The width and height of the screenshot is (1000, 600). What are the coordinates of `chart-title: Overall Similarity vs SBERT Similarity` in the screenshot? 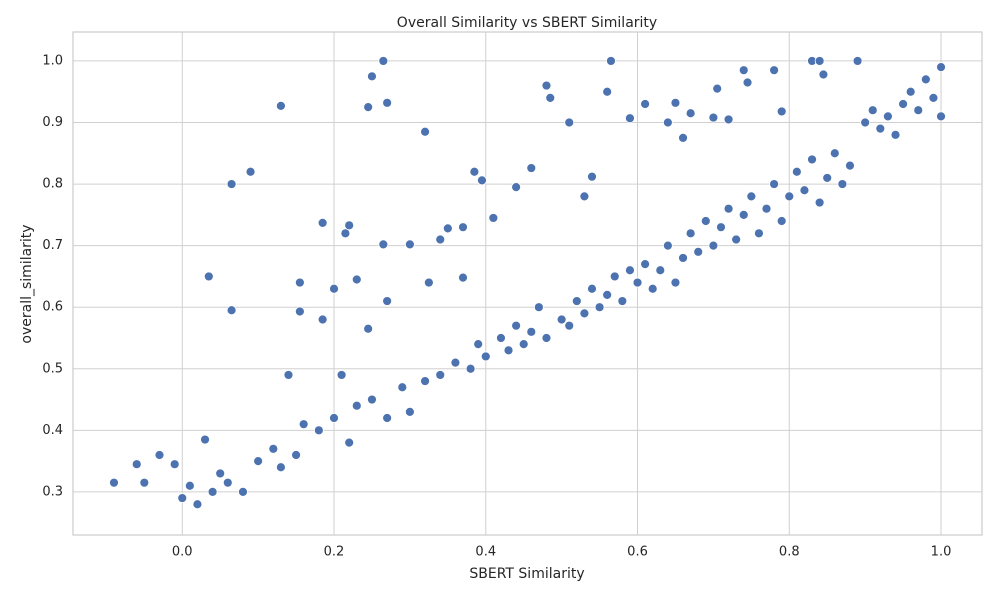 It's located at (527, 23).